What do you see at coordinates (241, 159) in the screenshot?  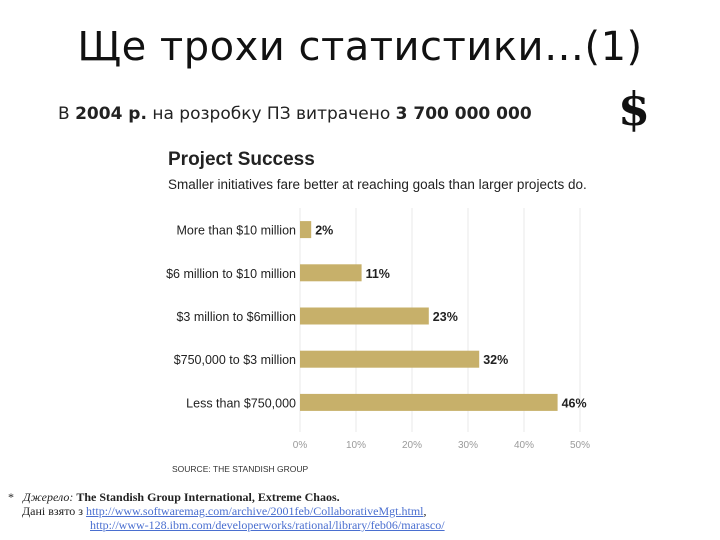 I see `chart-title: Project Success` at bounding box center [241, 159].